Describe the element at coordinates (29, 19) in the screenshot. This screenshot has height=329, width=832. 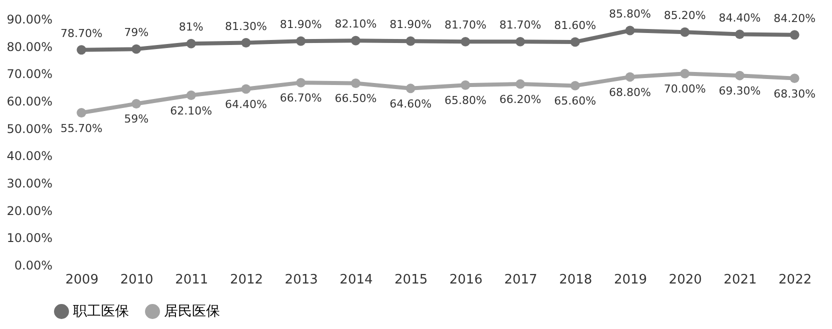
I see `y-tick-label: 90.00%` at that location.